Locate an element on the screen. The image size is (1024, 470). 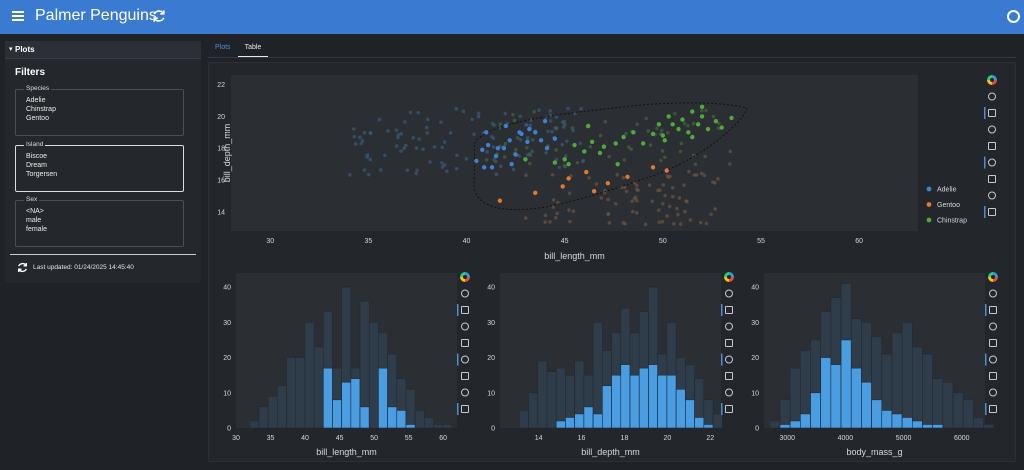
box-zoom-icon is located at coordinates (992, 129).